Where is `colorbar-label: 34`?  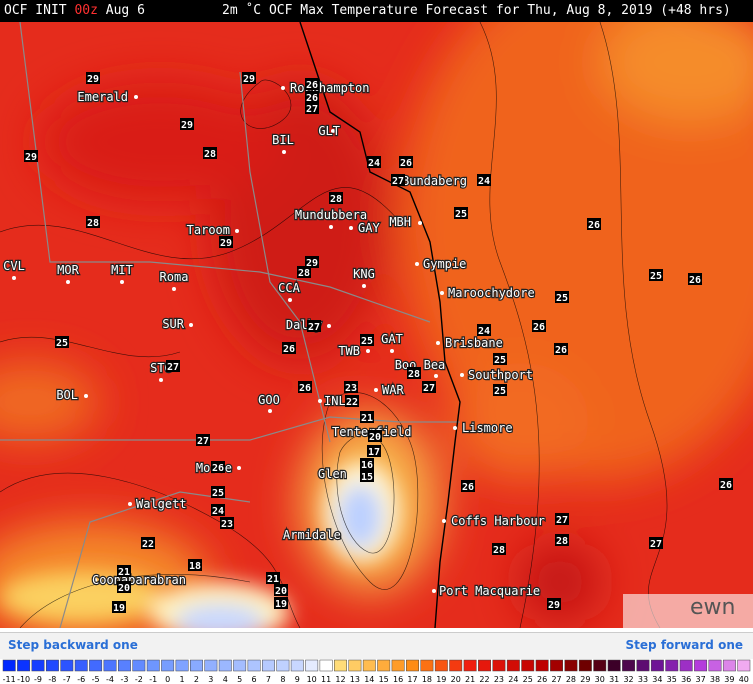
colorbar-label: 34 is located at coordinates (657, 679).